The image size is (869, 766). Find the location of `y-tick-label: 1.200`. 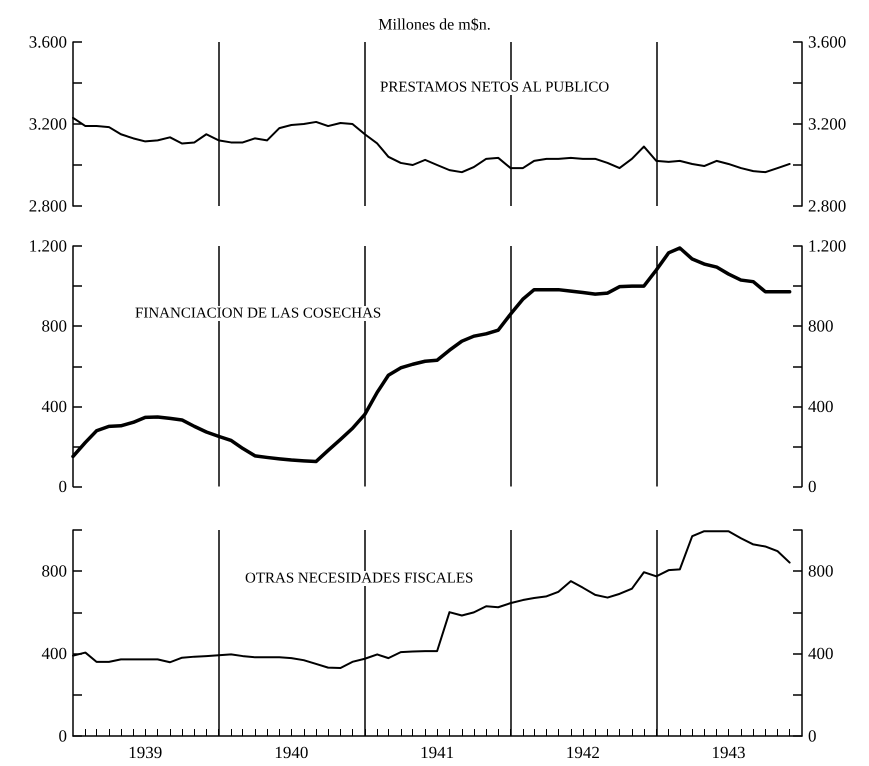

y-tick-label: 1.200 is located at coordinates (47, 246).